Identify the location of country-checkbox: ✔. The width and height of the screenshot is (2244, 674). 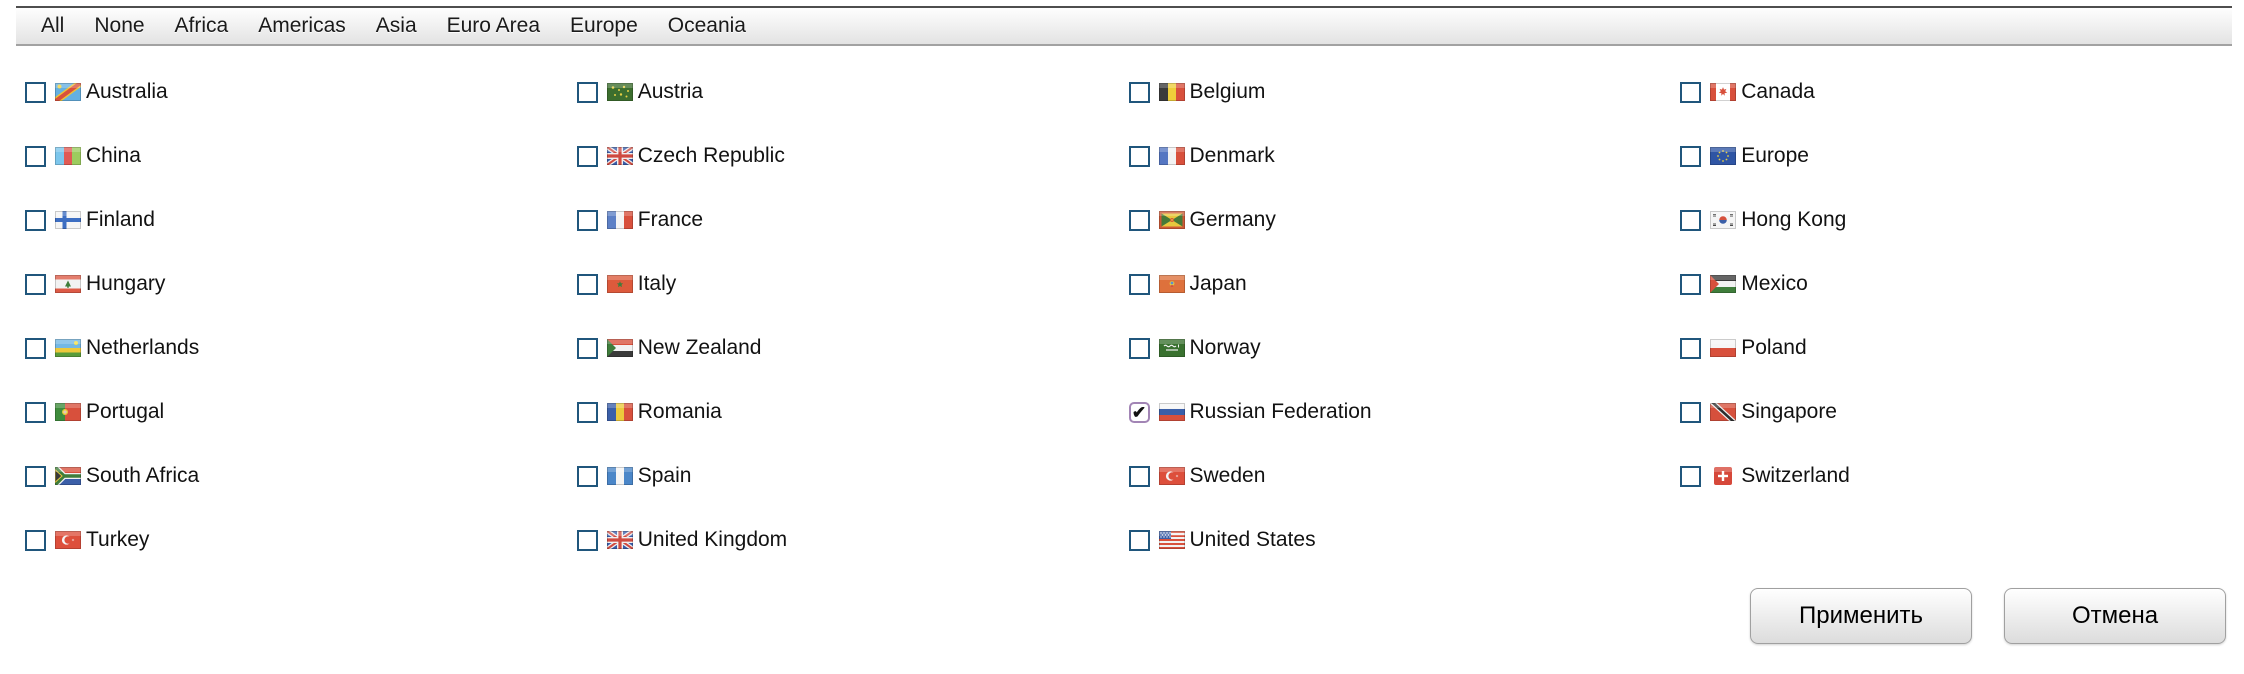
(1139, 412).